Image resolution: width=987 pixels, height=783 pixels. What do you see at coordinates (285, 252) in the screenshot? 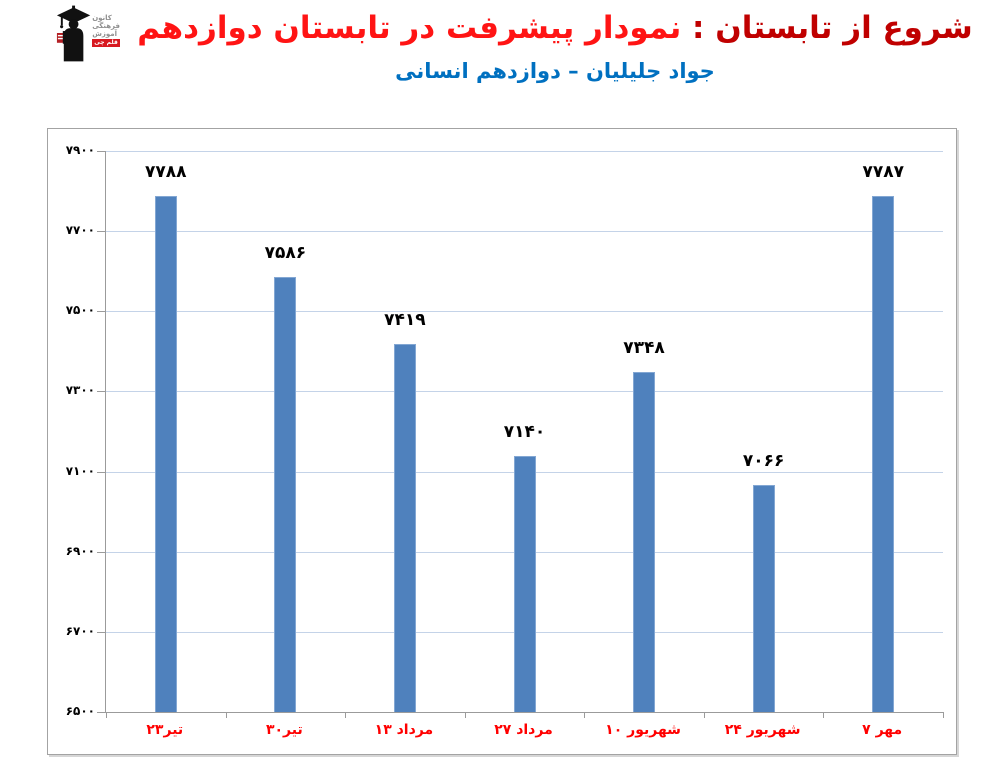
I see `bar-value-label: ۷۵۸۶` at bounding box center [285, 252].